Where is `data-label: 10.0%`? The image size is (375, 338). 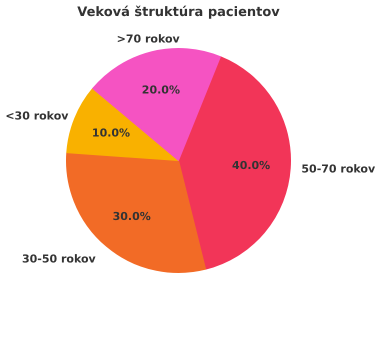 data-label: 10.0% is located at coordinates (111, 133).